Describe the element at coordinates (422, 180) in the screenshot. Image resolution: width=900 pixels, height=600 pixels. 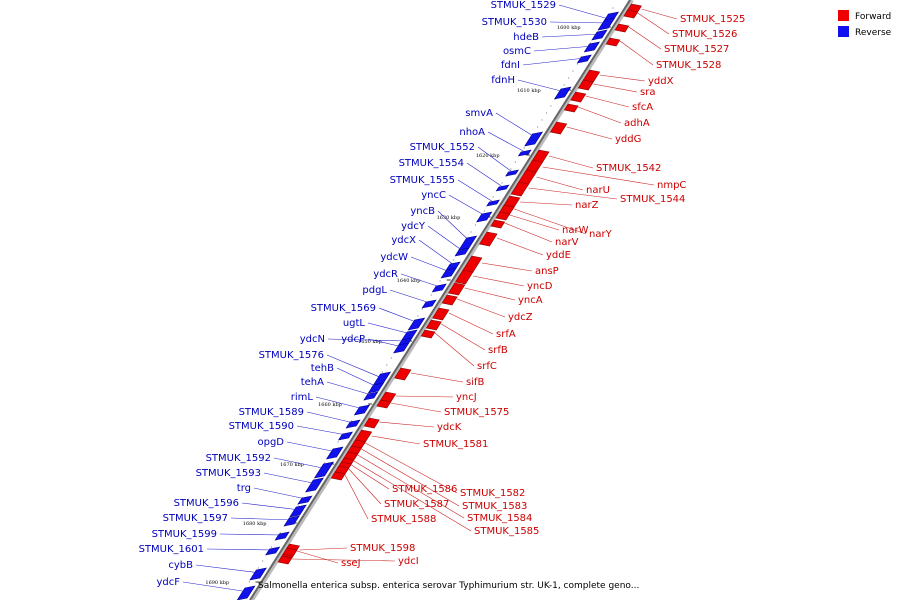
I see `reverse-gene-label: STMUK_1555` at that location.